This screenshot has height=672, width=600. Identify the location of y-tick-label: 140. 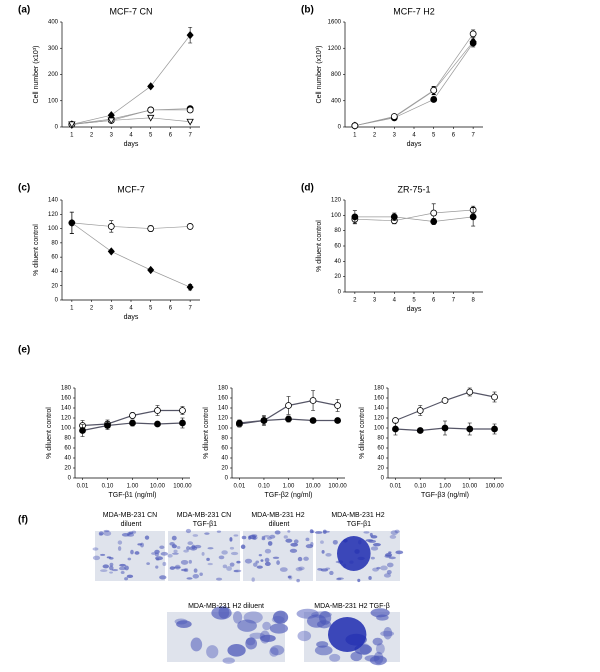
(223, 409).